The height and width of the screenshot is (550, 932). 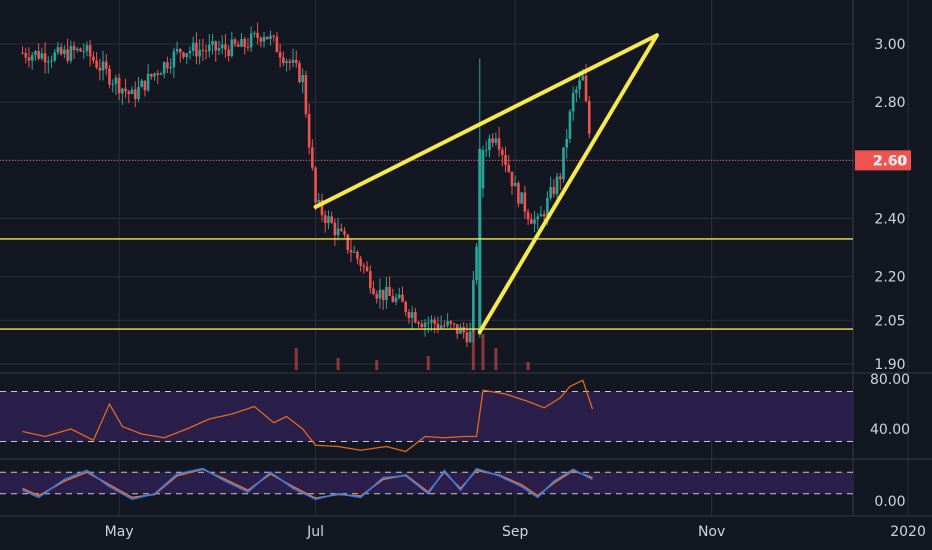 What do you see at coordinates (889, 365) in the screenshot?
I see `price-tick-label: 1.90` at bounding box center [889, 365].